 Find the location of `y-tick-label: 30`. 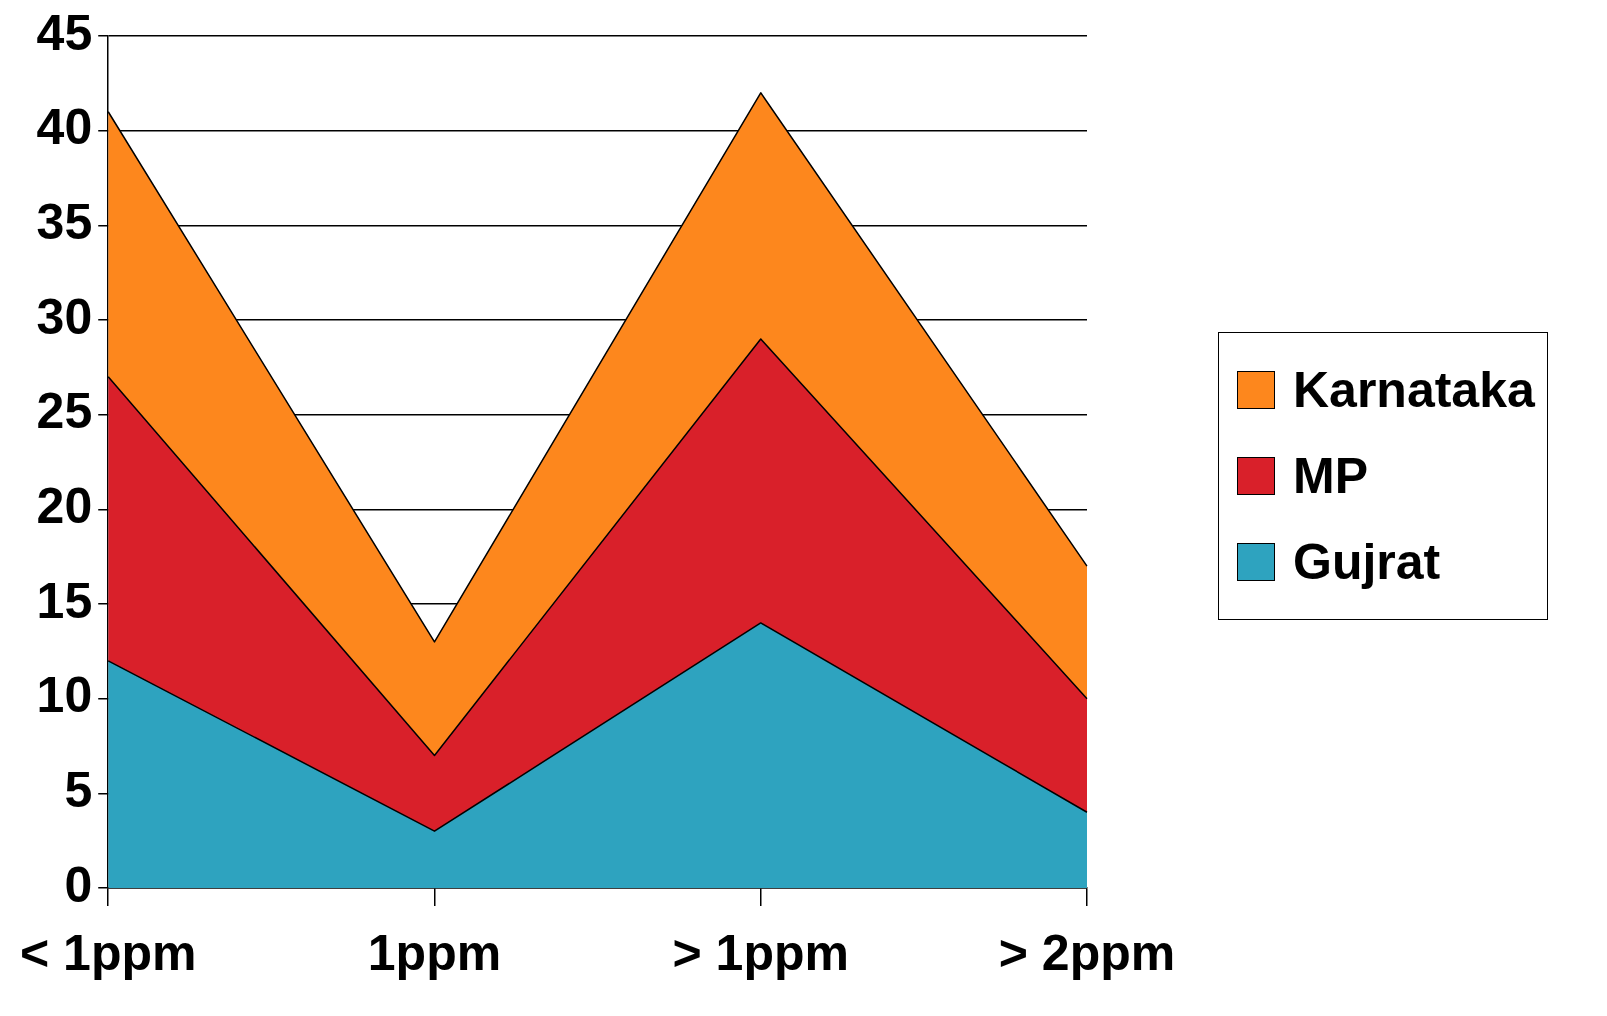

y-tick-label: 30 is located at coordinates (64, 316).